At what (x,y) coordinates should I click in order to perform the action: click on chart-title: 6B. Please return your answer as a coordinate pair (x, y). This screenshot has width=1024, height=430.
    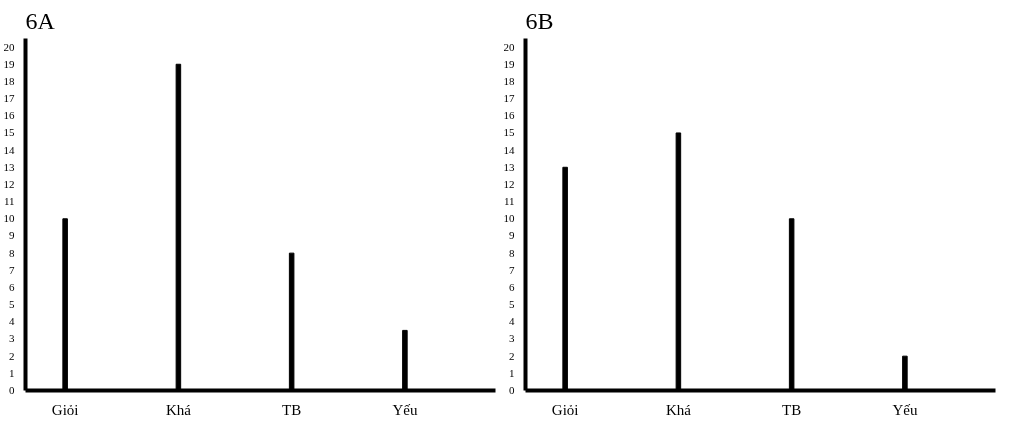
    Looking at the image, I should click on (539, 20).